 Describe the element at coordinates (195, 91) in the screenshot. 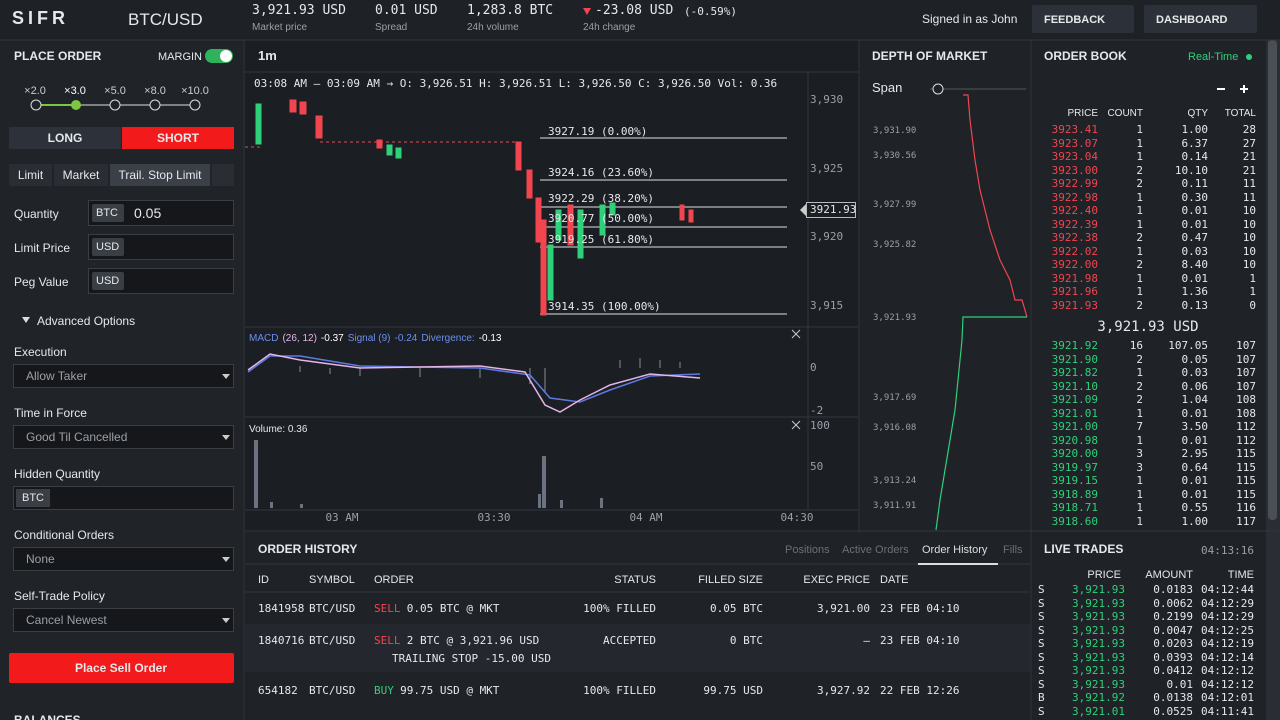

I see `leverage: ×10.0` at that location.